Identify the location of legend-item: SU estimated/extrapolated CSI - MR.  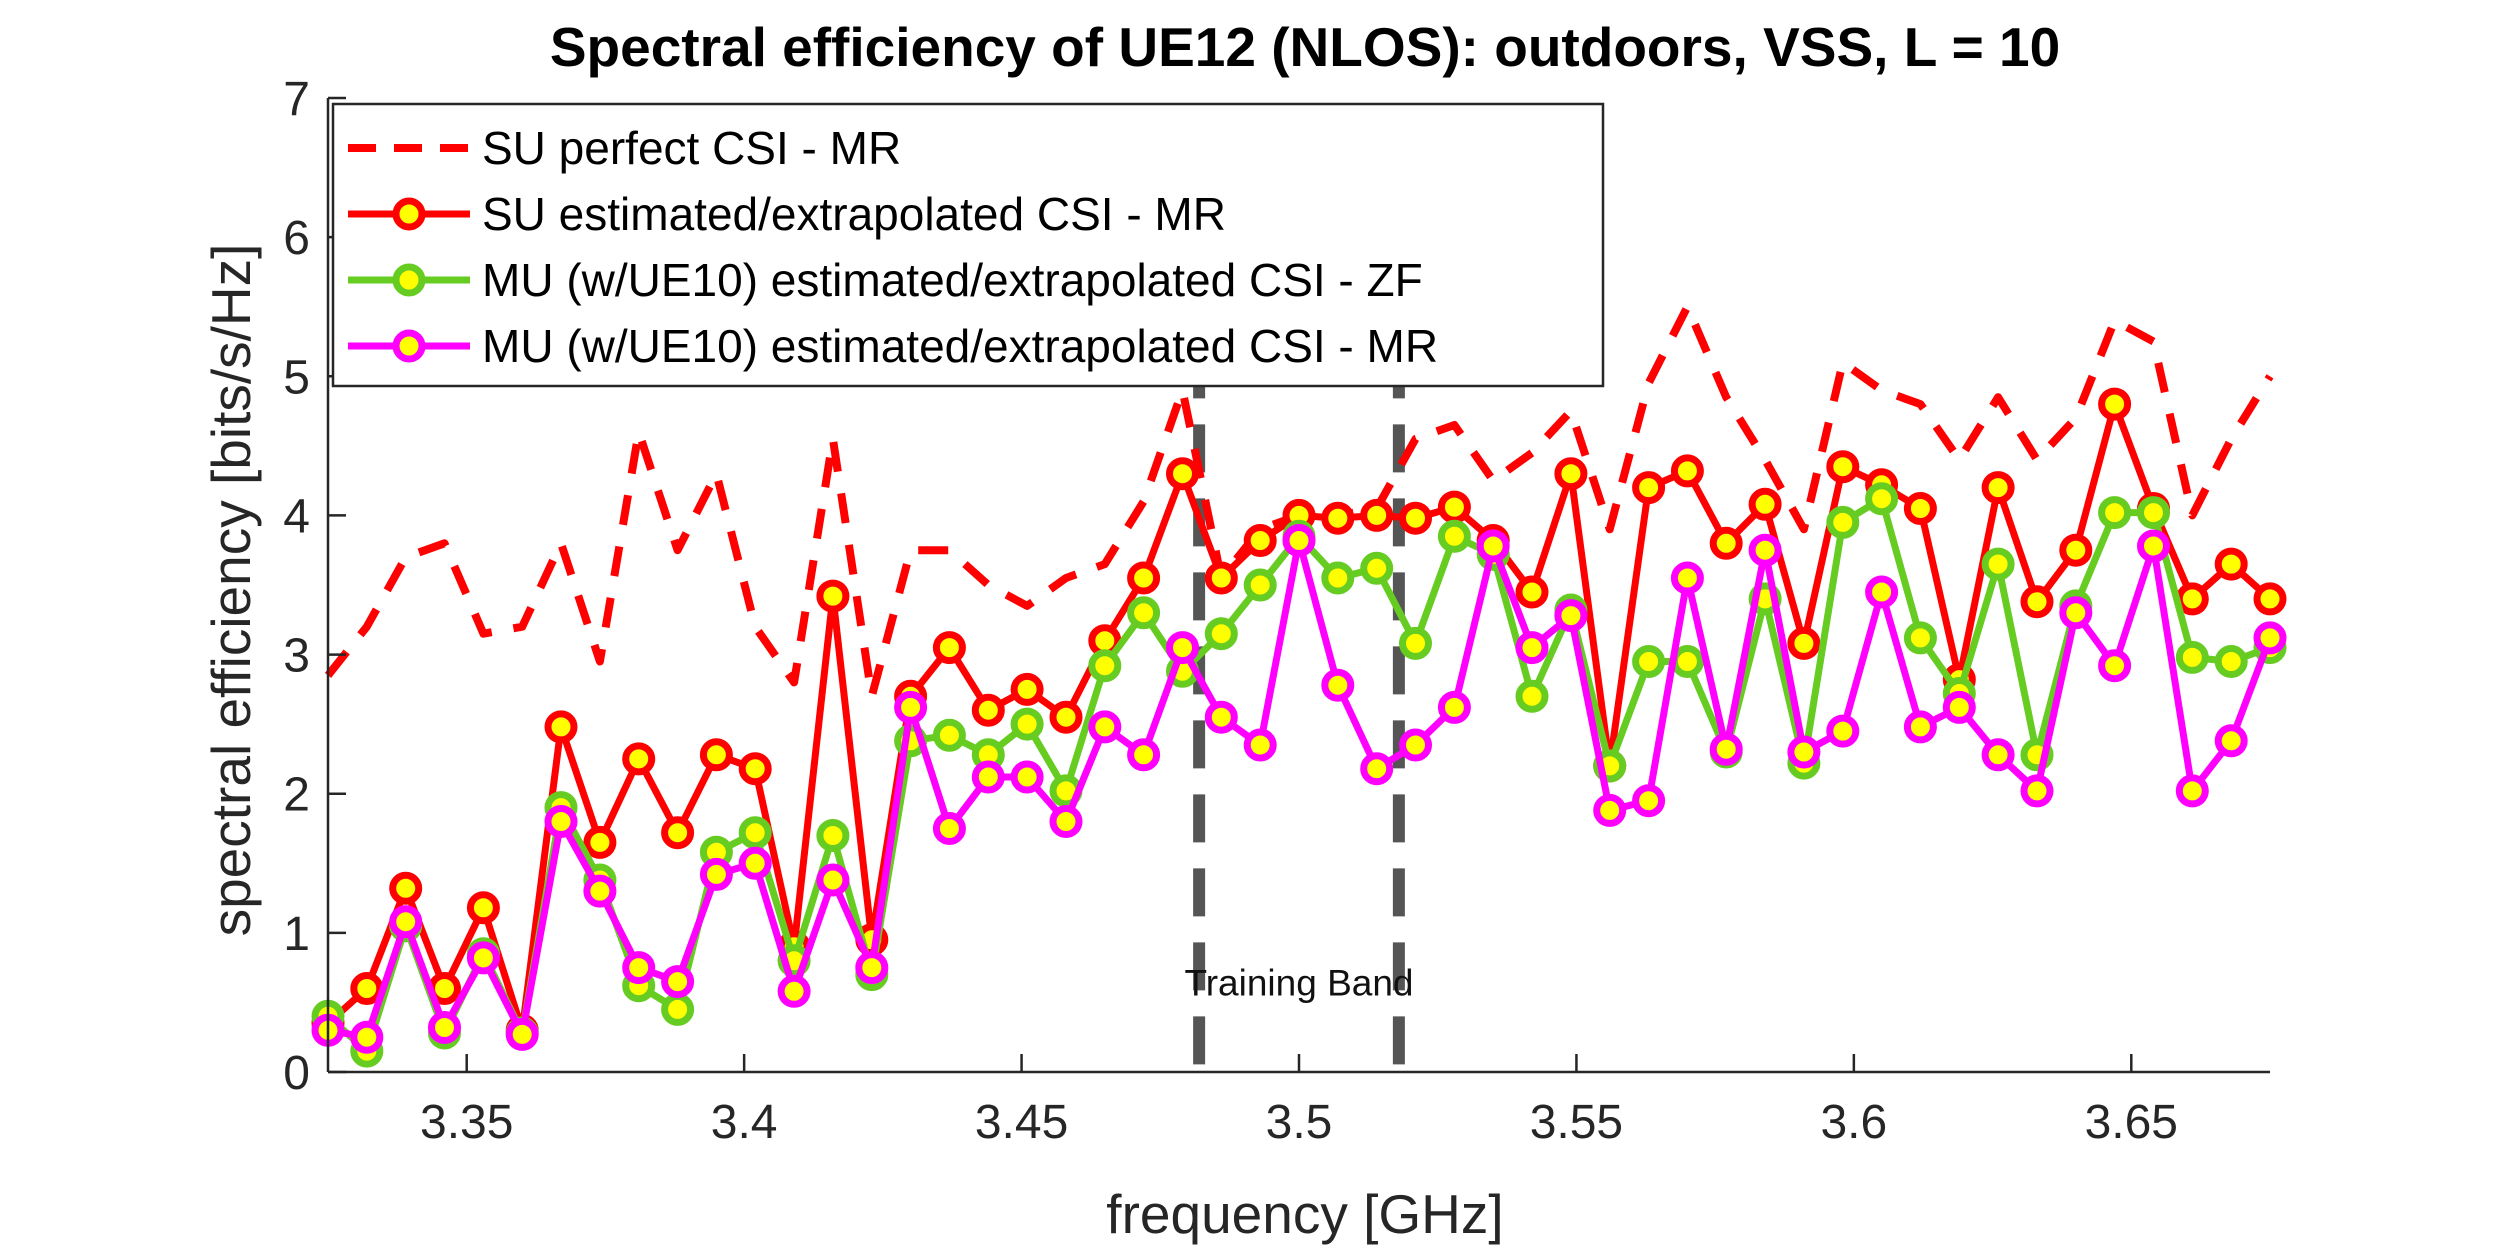
(787, 214).